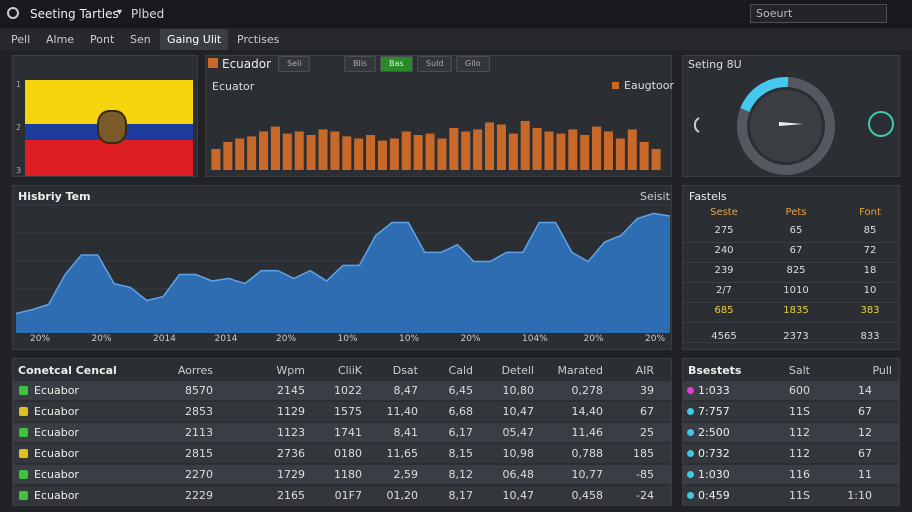 This screenshot has width=912, height=512. What do you see at coordinates (645, 495) in the screenshot?
I see `cell: -24` at bounding box center [645, 495].